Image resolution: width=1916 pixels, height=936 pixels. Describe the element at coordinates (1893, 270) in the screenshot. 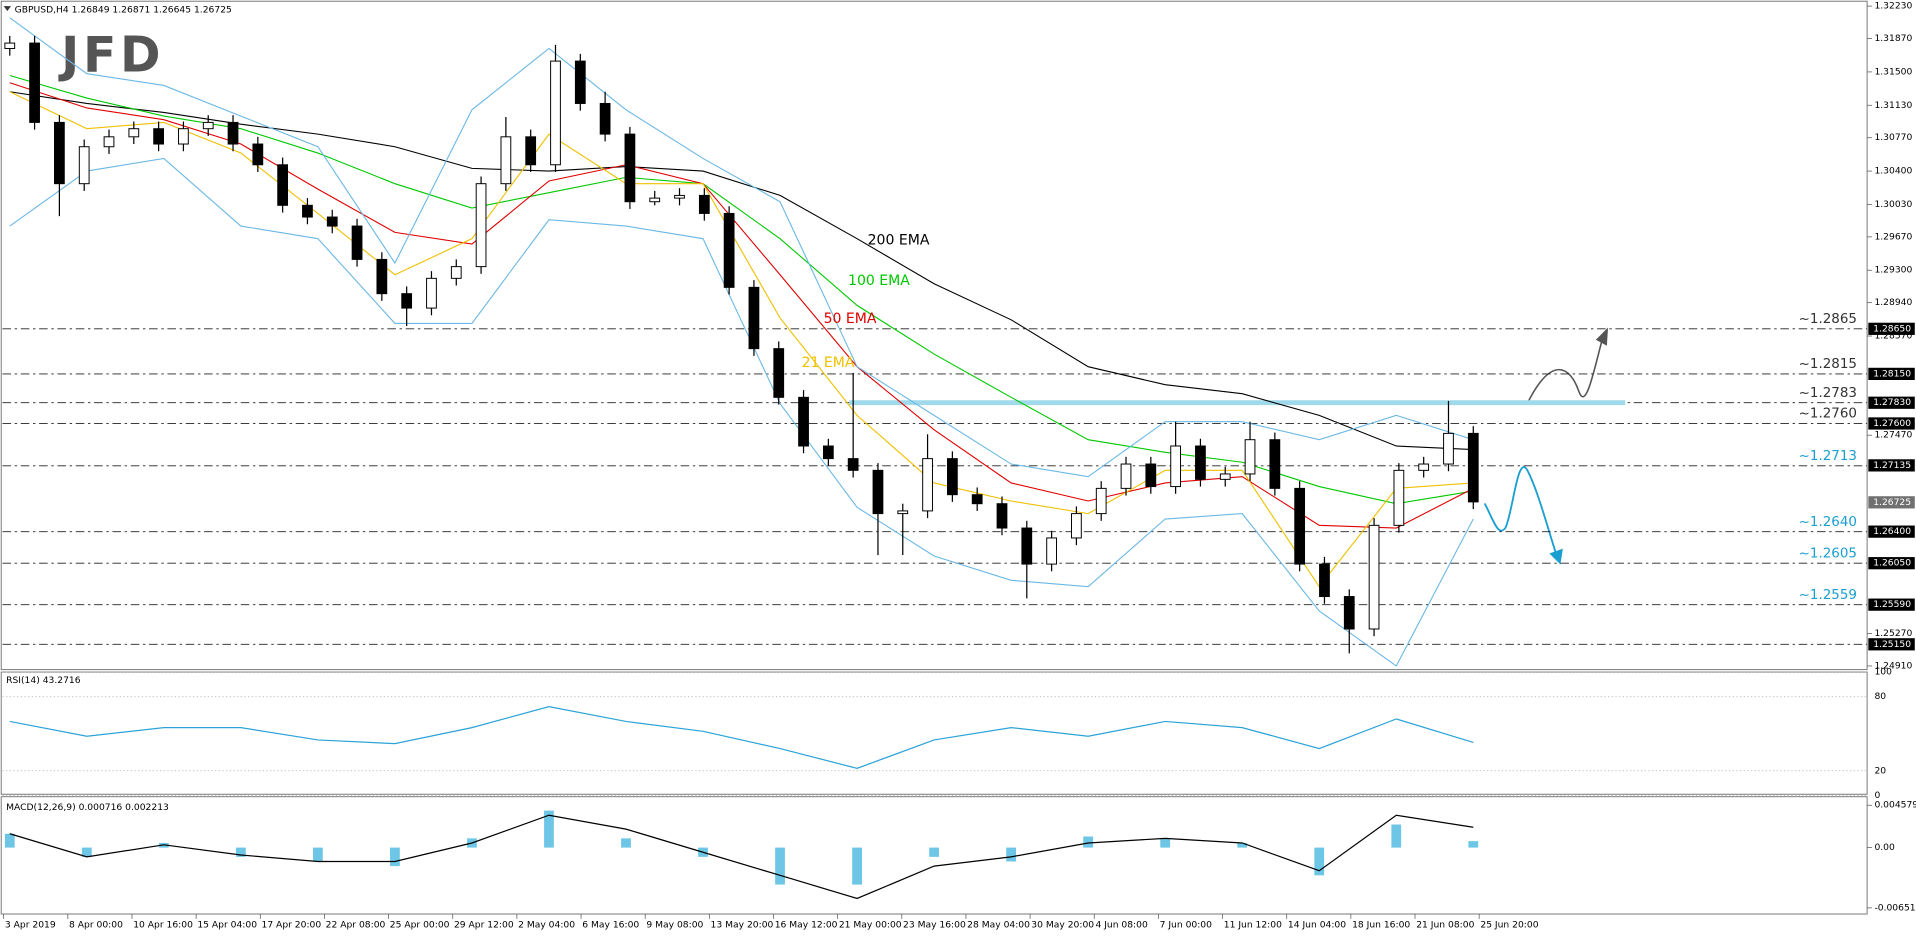

I see `y-tick-label: 1.29300` at that location.